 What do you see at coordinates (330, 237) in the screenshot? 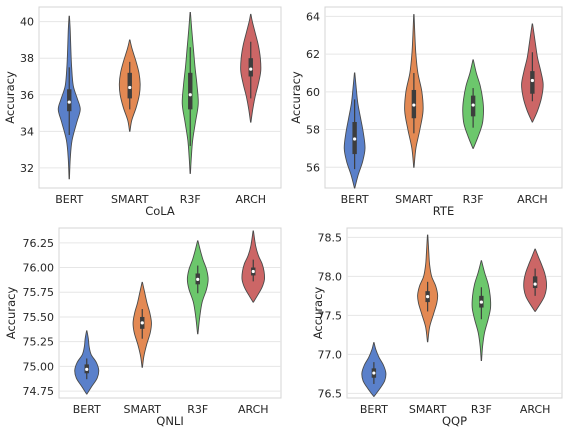
I see `y-tick-label: 78.5` at bounding box center [330, 237].